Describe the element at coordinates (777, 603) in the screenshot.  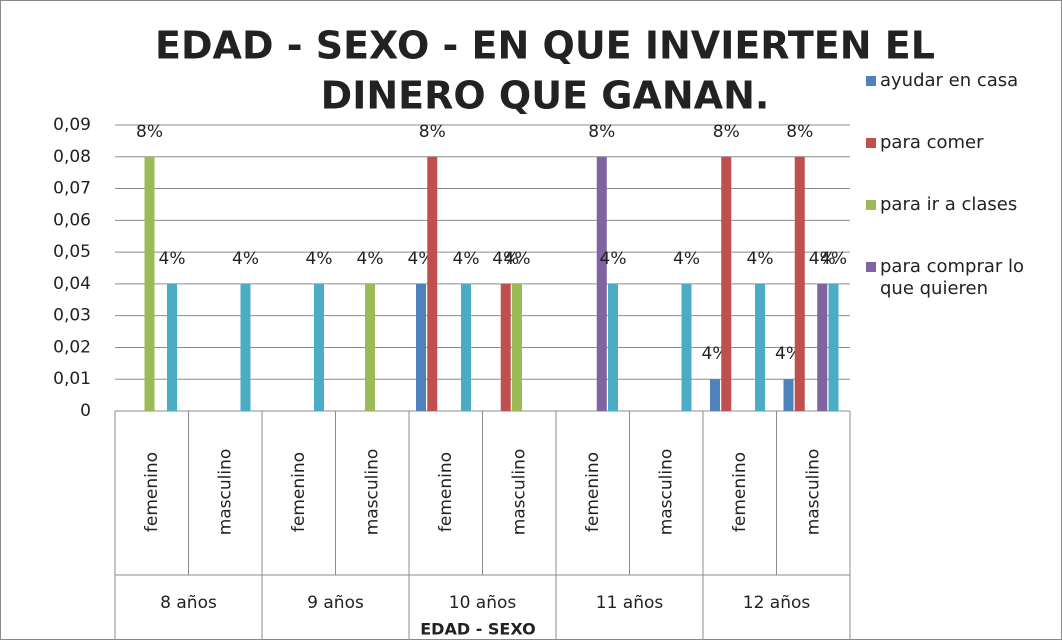
I see `group-label: 12 años` at that location.